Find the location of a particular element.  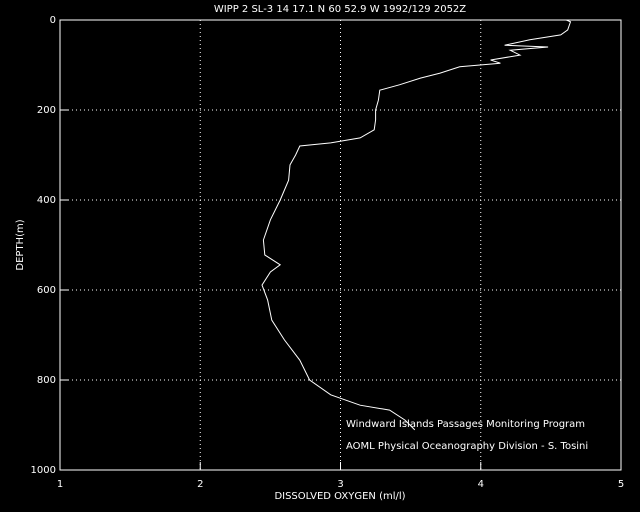

y-tick-label: 0 is located at coordinates (53, 20).